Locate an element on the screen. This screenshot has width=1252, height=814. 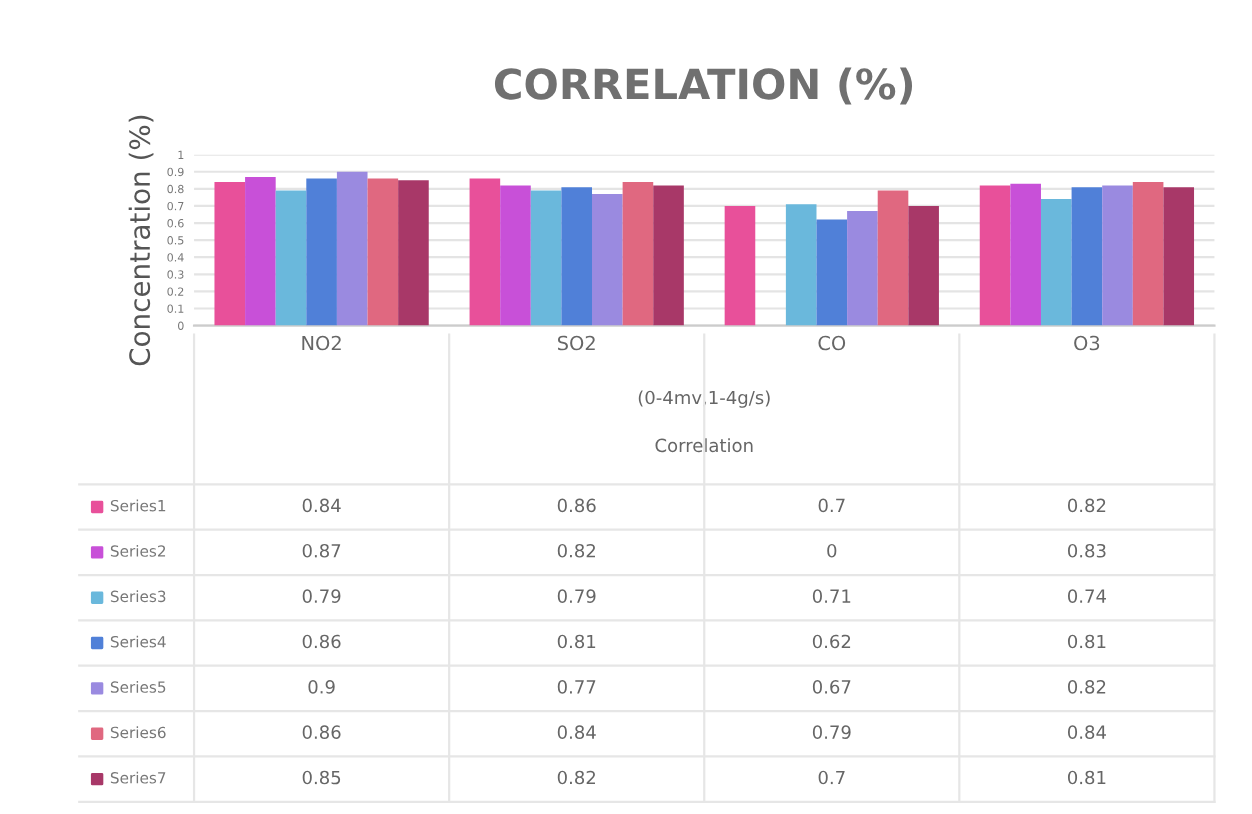
y-axis-title: Concentration (%) is located at coordinates (141, 240).